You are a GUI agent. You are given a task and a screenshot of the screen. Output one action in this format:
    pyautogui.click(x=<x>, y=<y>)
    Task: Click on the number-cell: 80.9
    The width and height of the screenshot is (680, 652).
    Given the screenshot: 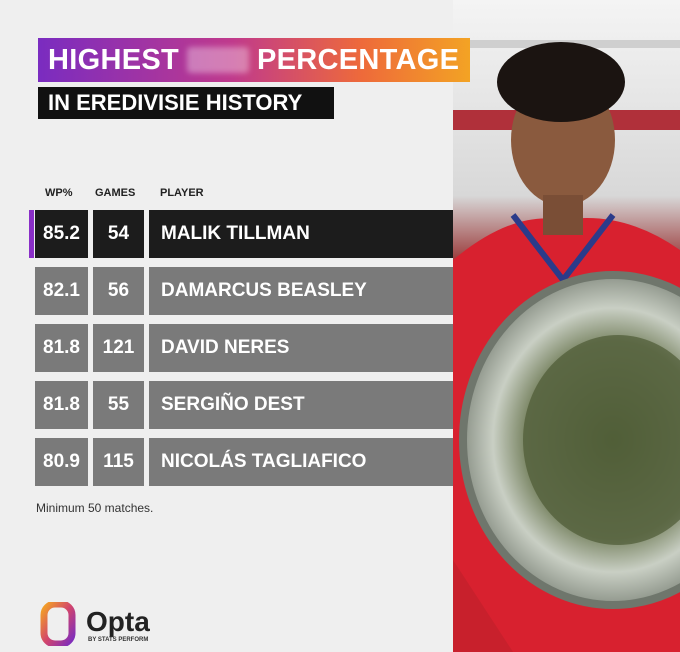 What is the action you would take?
    pyautogui.click(x=61, y=462)
    